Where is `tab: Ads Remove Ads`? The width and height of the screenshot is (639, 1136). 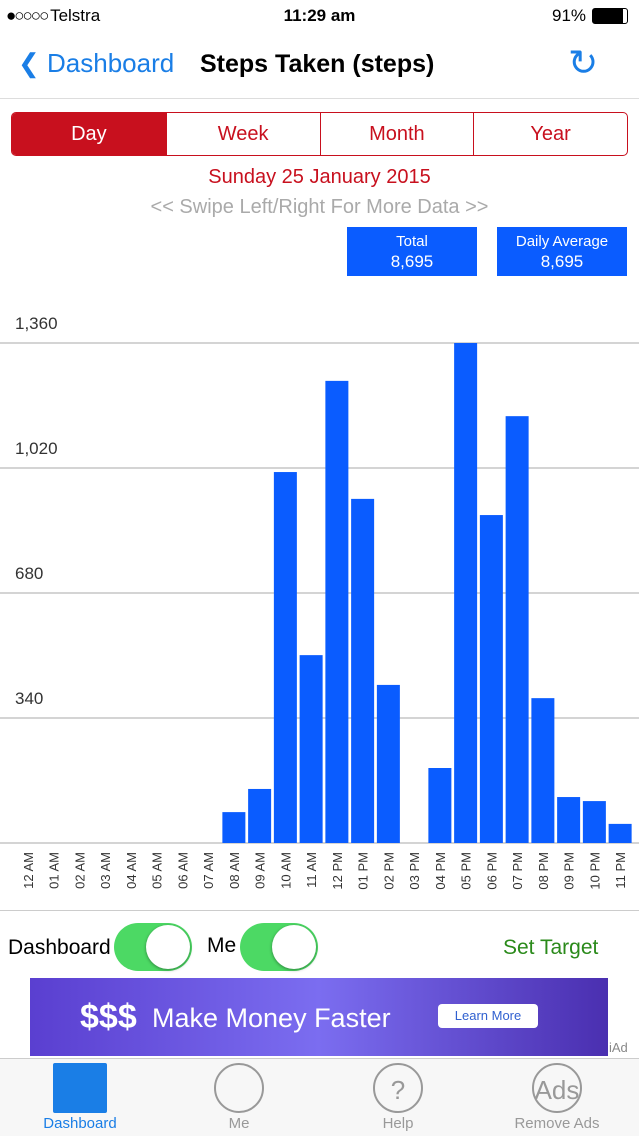
tab: Ads Remove Ads is located at coordinates (557, 1097).